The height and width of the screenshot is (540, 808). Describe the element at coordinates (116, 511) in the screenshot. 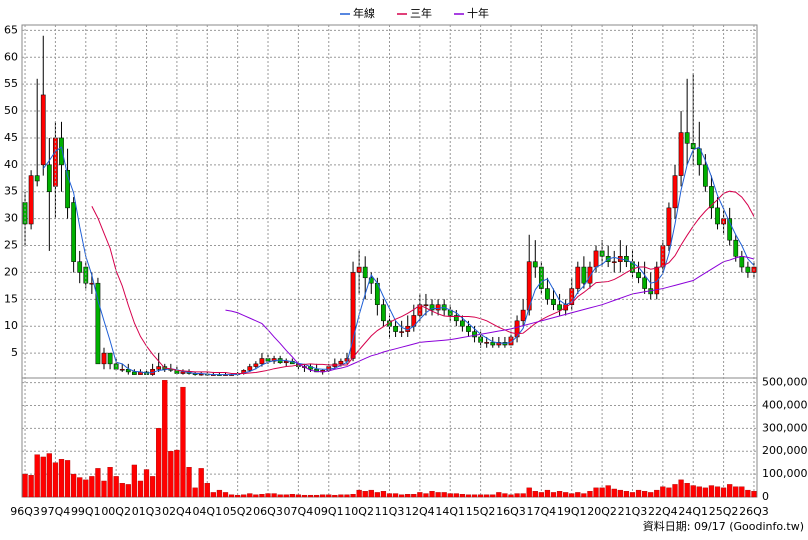

I see `x-tick-label: 00Q2` at that location.